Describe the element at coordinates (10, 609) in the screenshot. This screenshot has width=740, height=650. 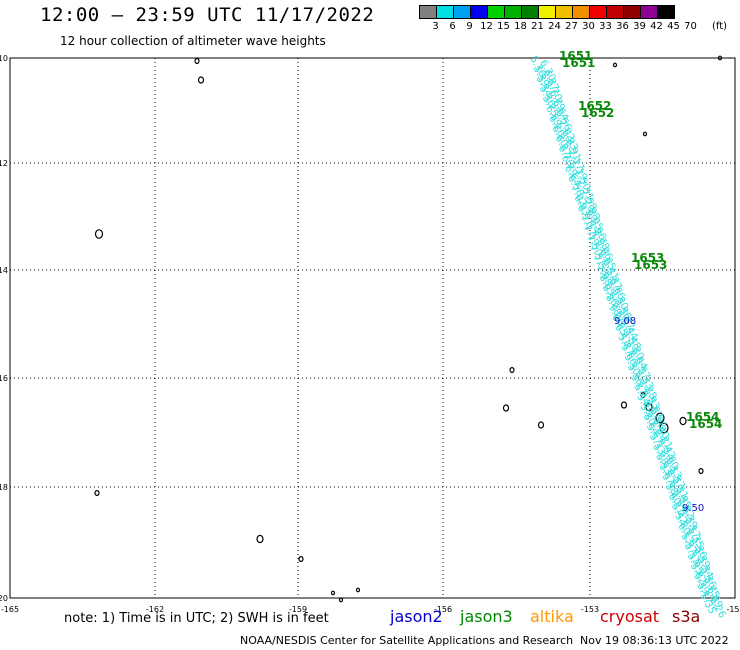
I see `x-tick-label: -165` at that location.